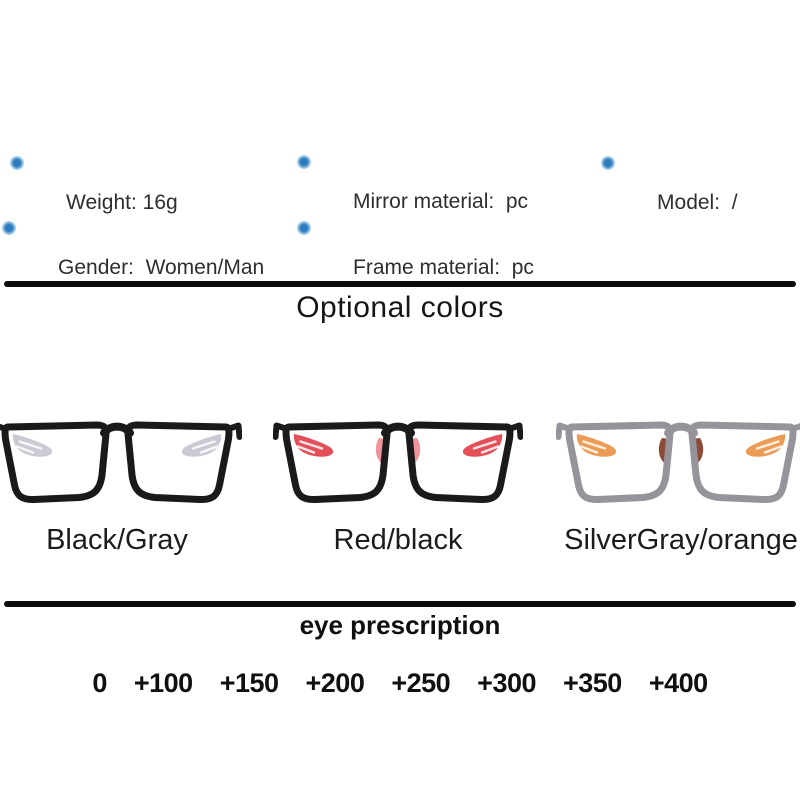  What do you see at coordinates (441, 201) in the screenshot?
I see `spec-label: Mirror material: pc` at bounding box center [441, 201].